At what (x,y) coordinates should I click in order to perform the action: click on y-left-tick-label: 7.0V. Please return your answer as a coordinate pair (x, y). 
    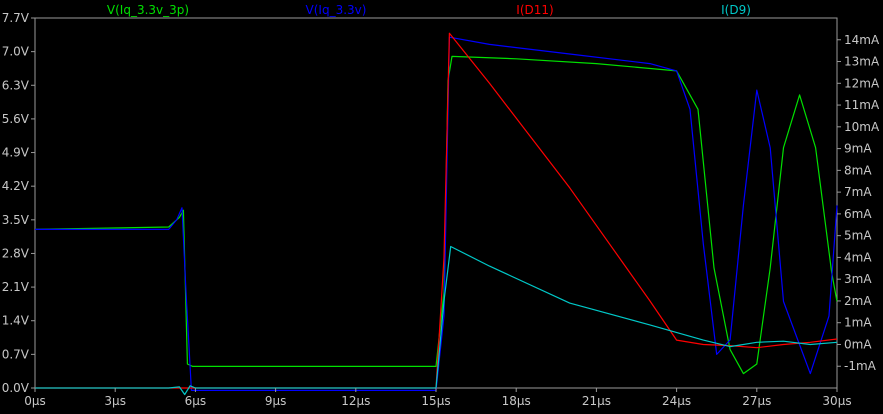
    Looking at the image, I should click on (16, 52).